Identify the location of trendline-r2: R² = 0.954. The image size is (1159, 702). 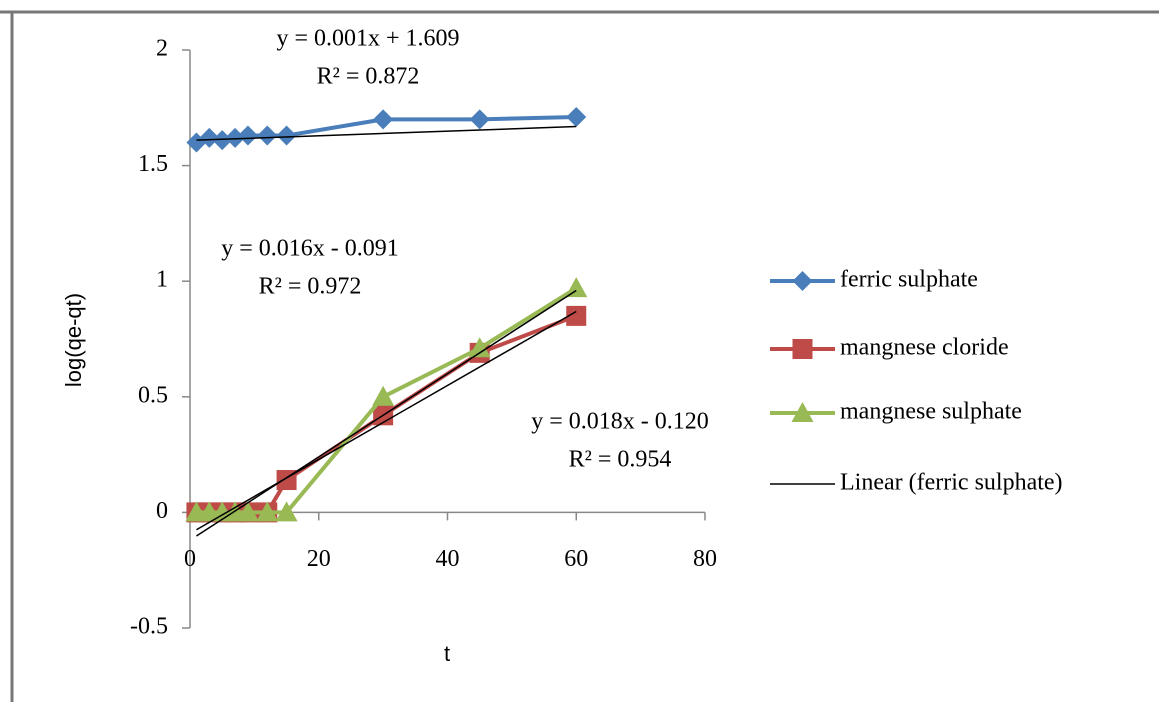
(620, 460).